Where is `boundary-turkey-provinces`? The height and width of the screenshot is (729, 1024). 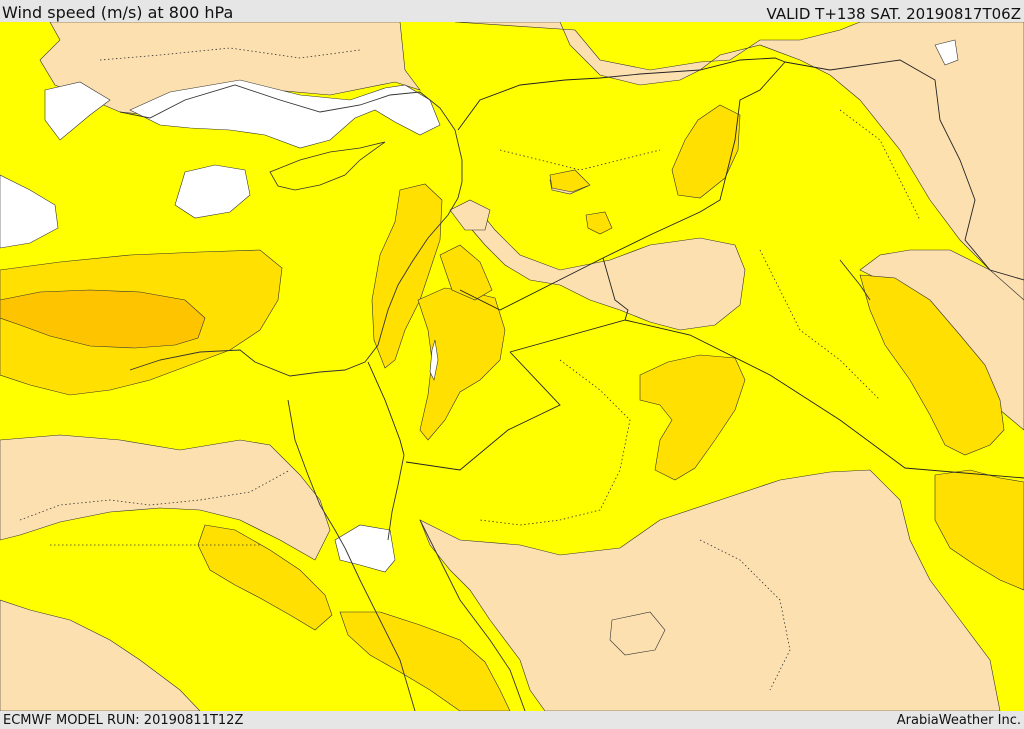
boundary-turkey-provinces is located at coordinates (230, 54).